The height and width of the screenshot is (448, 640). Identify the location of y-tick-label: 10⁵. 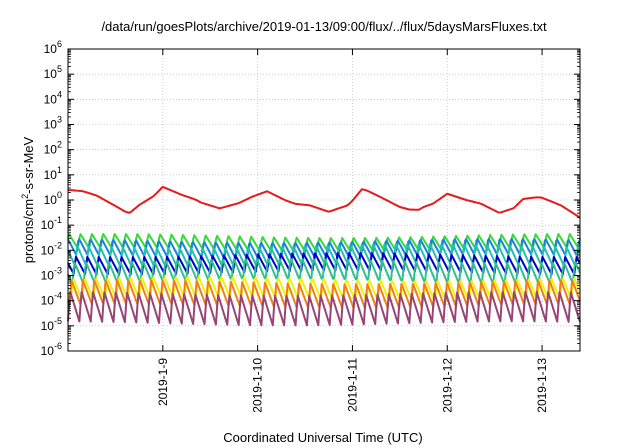
(53, 72).